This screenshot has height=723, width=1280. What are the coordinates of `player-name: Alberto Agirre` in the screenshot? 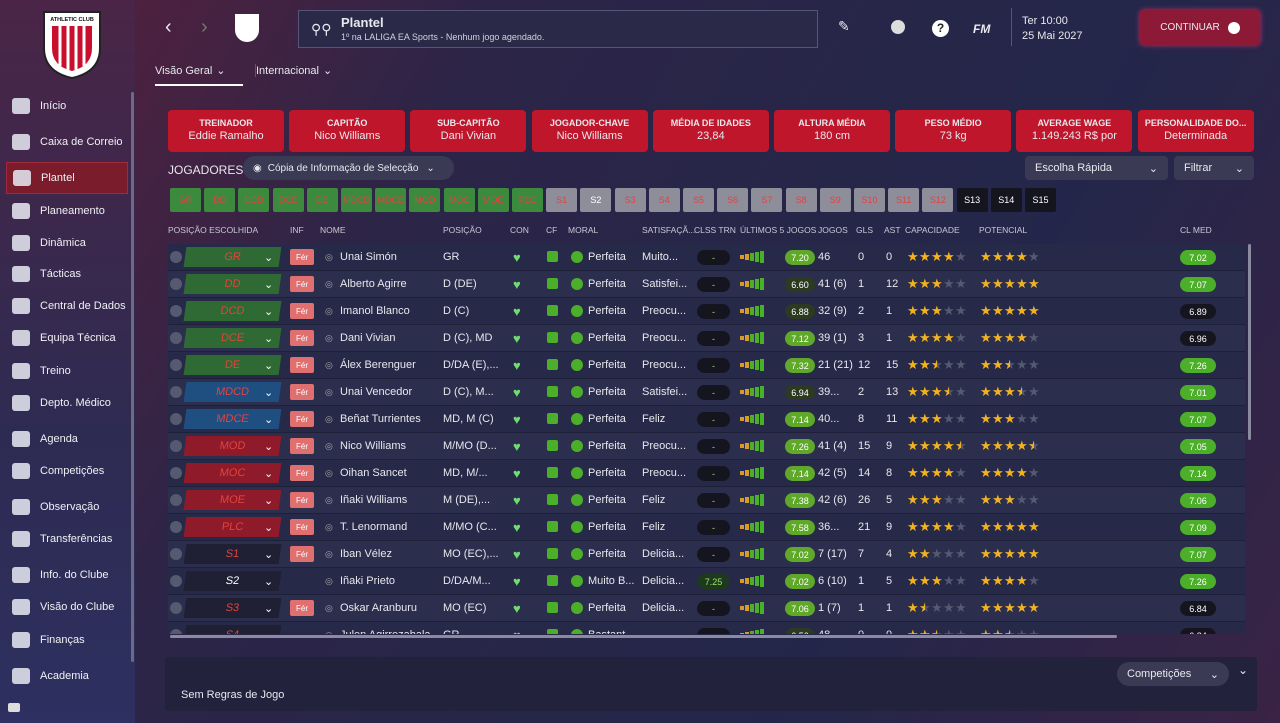 It's located at (373, 284).